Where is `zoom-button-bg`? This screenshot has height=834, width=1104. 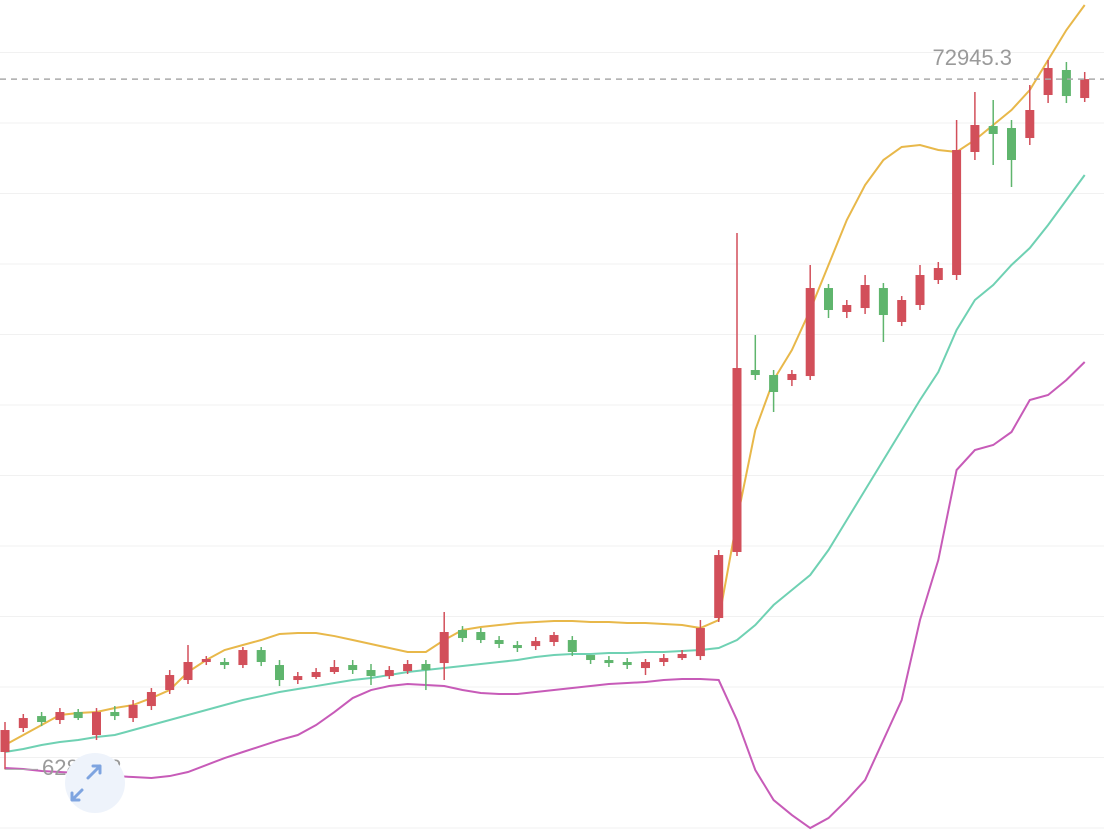
zoom-button-bg is located at coordinates (95, 783).